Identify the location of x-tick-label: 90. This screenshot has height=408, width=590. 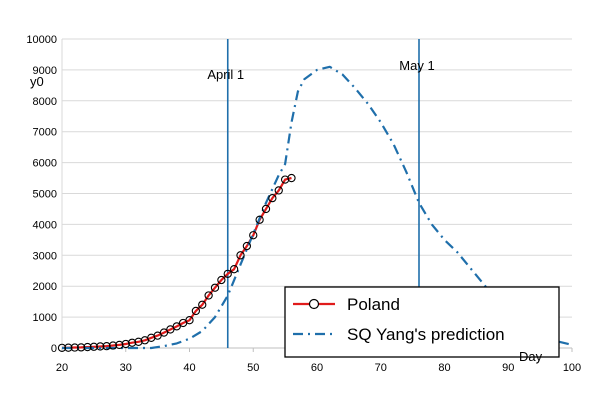
(508, 368).